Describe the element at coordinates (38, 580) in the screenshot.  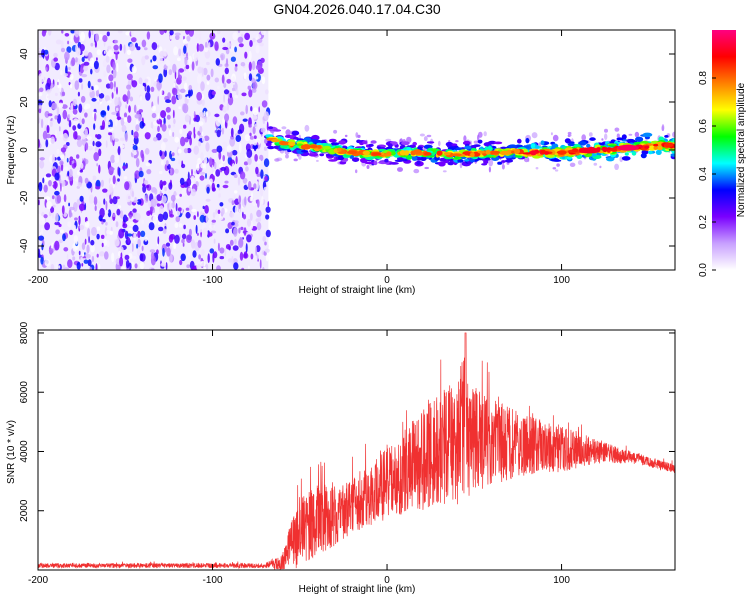
I see `snr-x-tick-label: -200` at that location.